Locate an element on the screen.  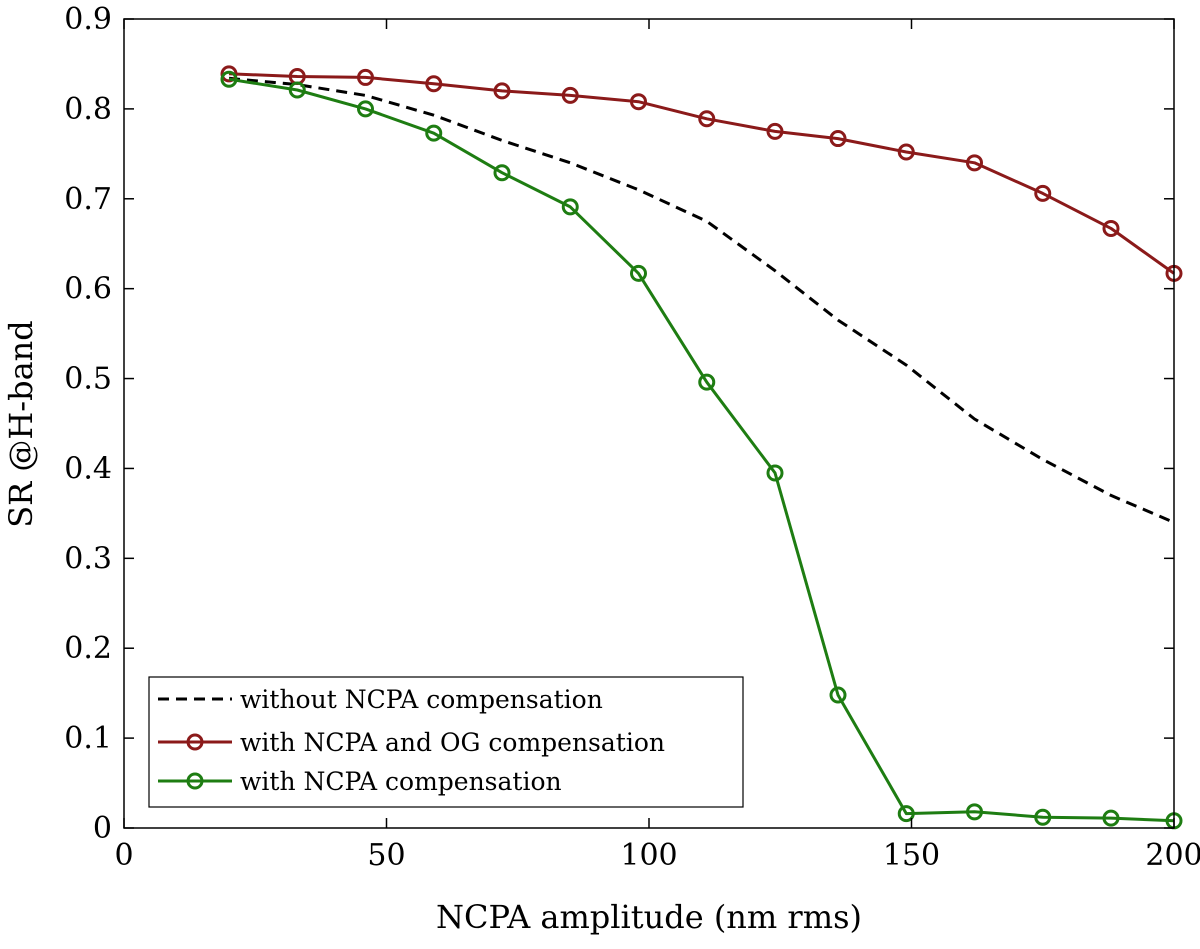
y-tick-label: 0.2 is located at coordinates (88, 648).